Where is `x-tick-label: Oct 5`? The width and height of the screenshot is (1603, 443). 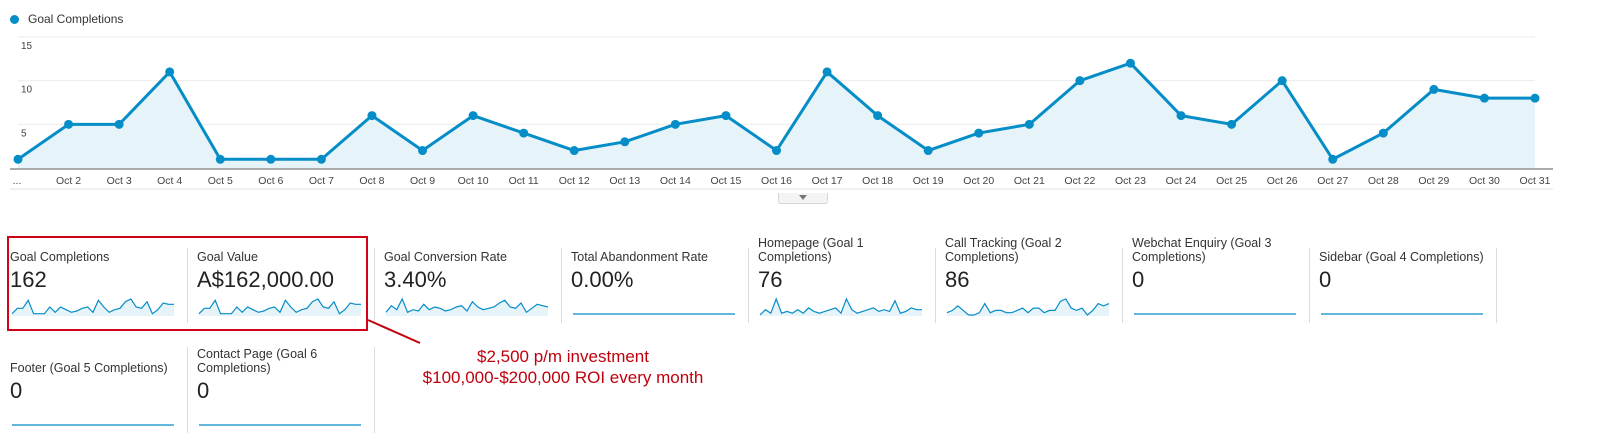
x-tick-label: Oct 5 is located at coordinates (220, 181).